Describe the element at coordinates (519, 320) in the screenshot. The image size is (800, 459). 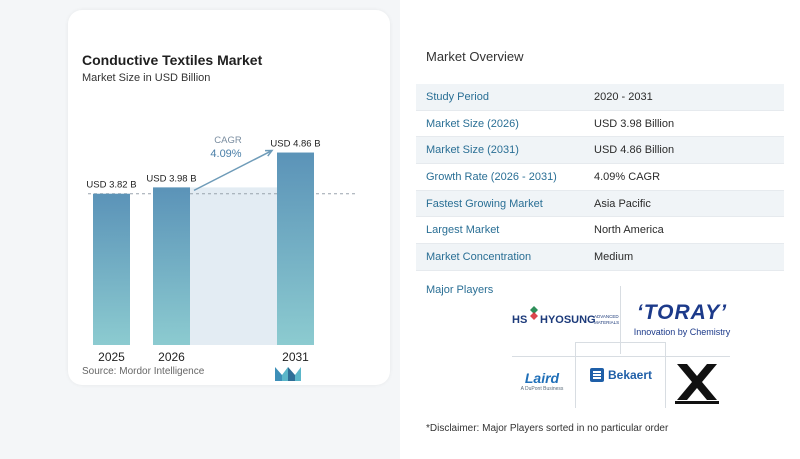
I see `hyosung-hs-text: HS` at that location.